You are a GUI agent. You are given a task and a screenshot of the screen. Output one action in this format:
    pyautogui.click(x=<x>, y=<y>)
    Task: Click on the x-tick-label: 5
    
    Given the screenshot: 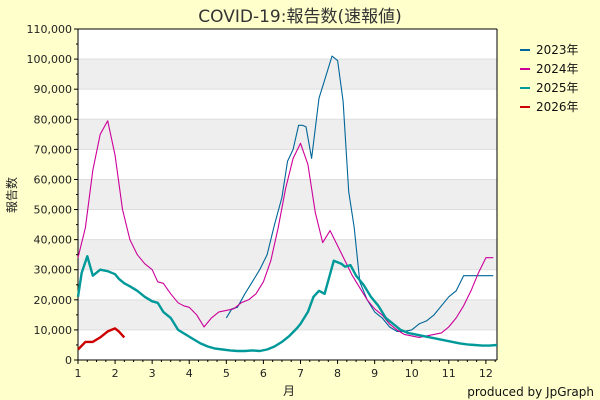 What is the action you would take?
    pyautogui.click(x=226, y=373)
    